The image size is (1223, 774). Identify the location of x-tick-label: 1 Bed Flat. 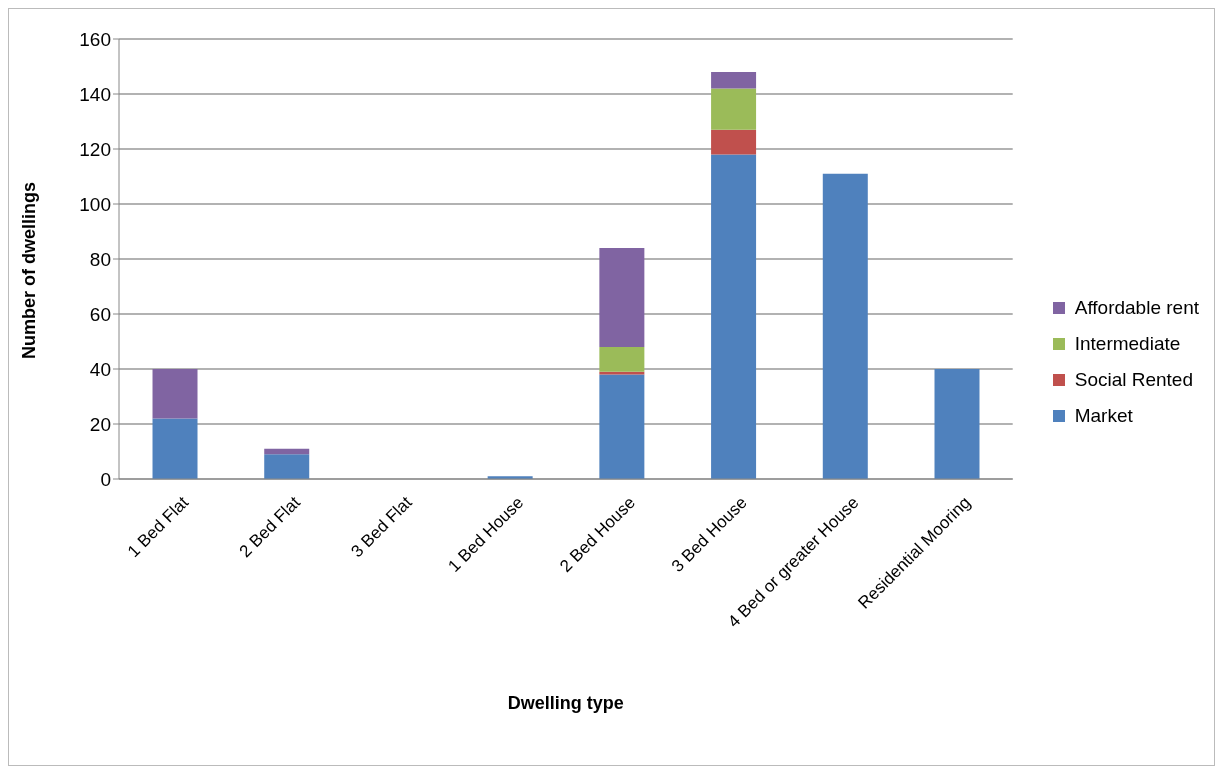
(158, 527).